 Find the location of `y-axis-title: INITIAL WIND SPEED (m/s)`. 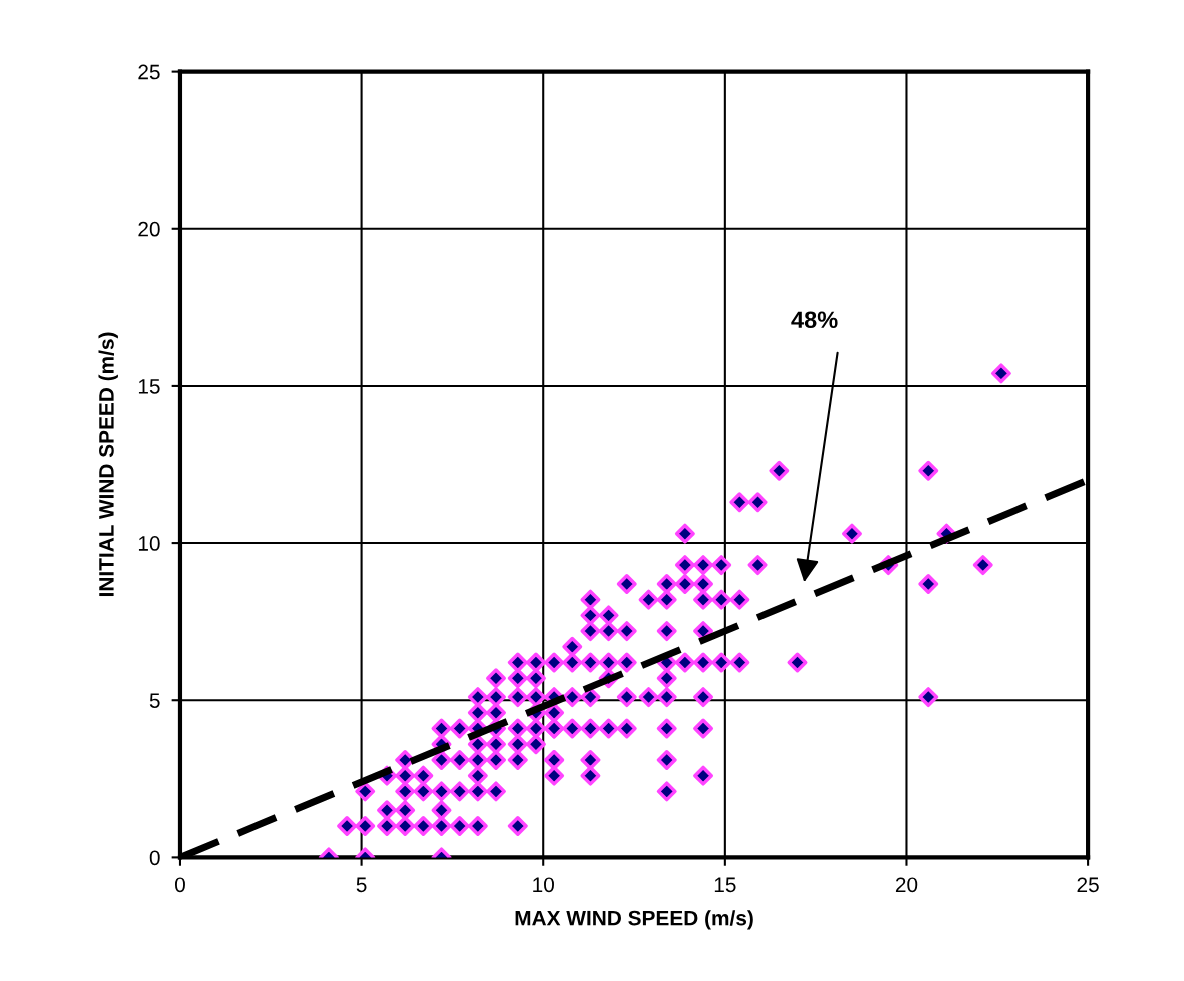

y-axis-title: INITIAL WIND SPEED (m/s) is located at coordinates (108, 464).